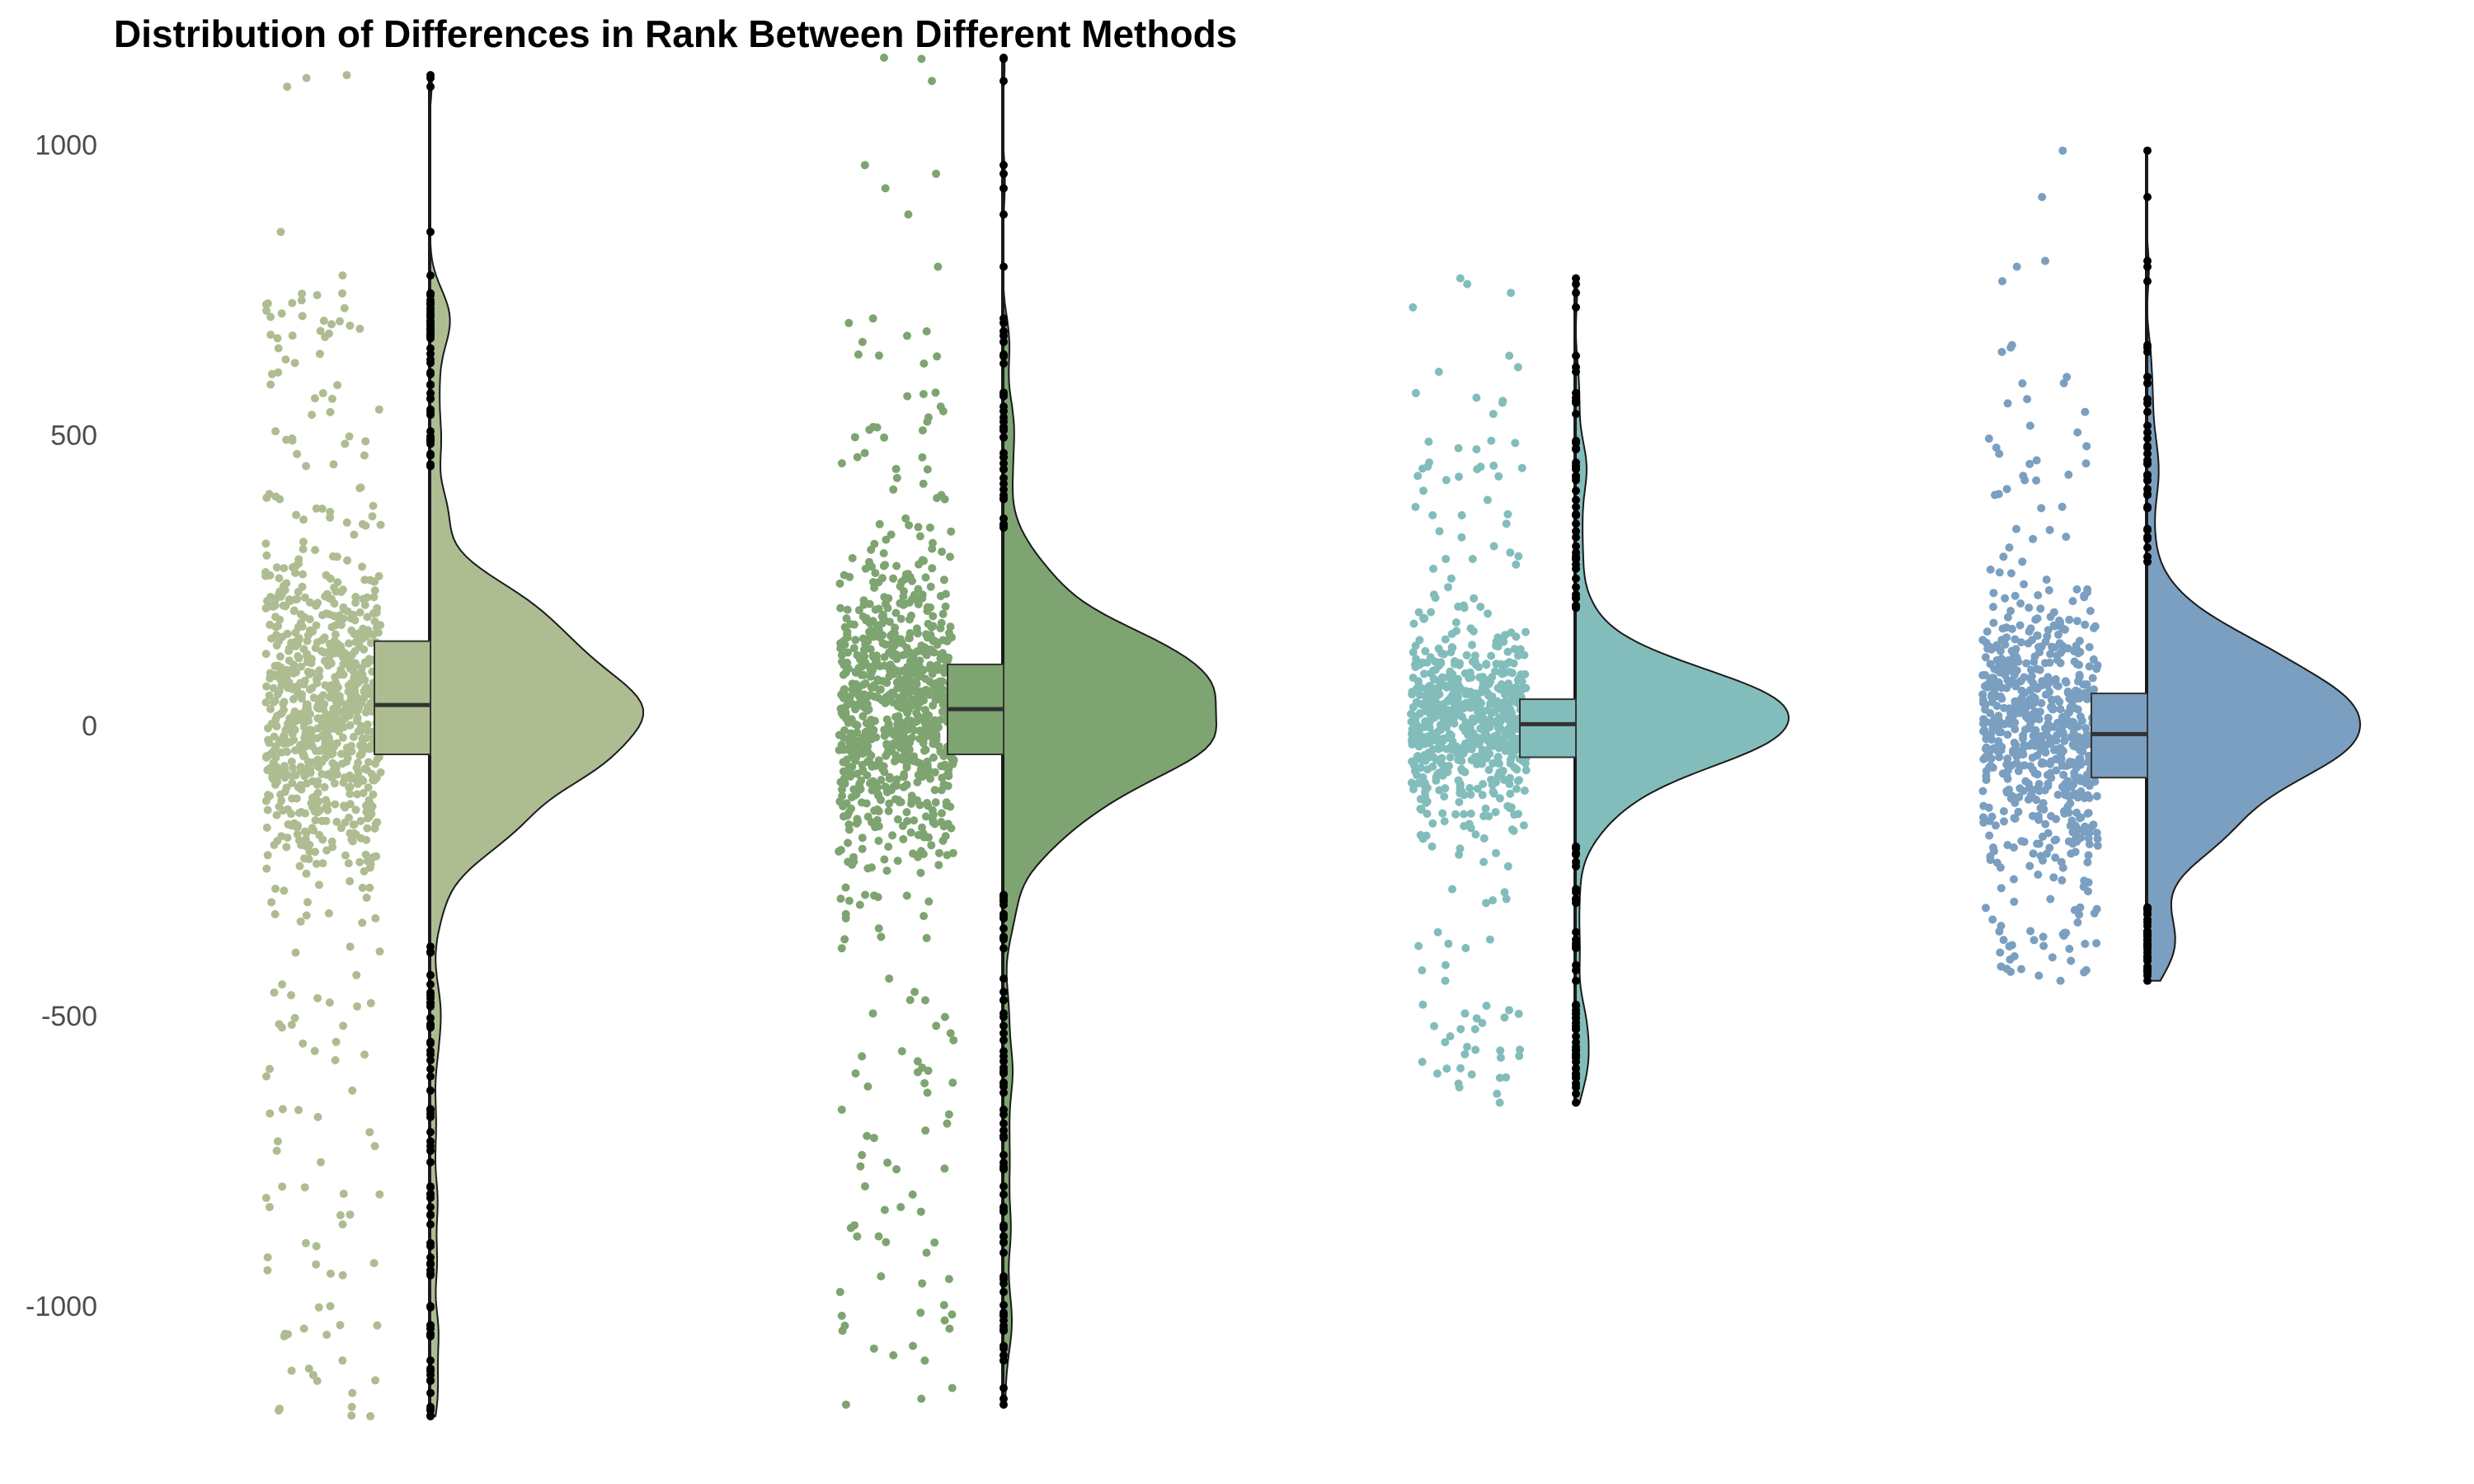  Describe the element at coordinates (430, 746) in the screenshot. I see `outlier-points` at that location.